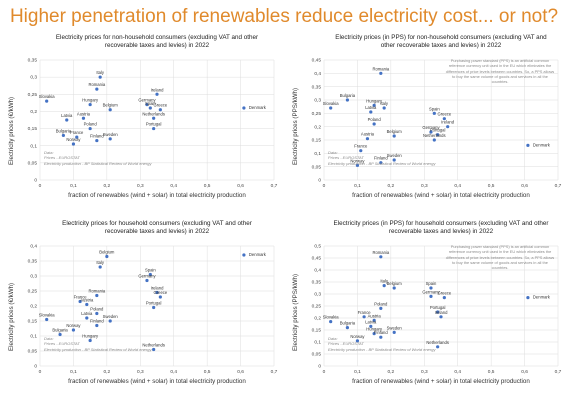 This screenshot has height=400, width=568. What do you see at coordinates (524, 186) in the screenshot?
I see `x-tick-label: 0,6` at bounding box center [524, 186].